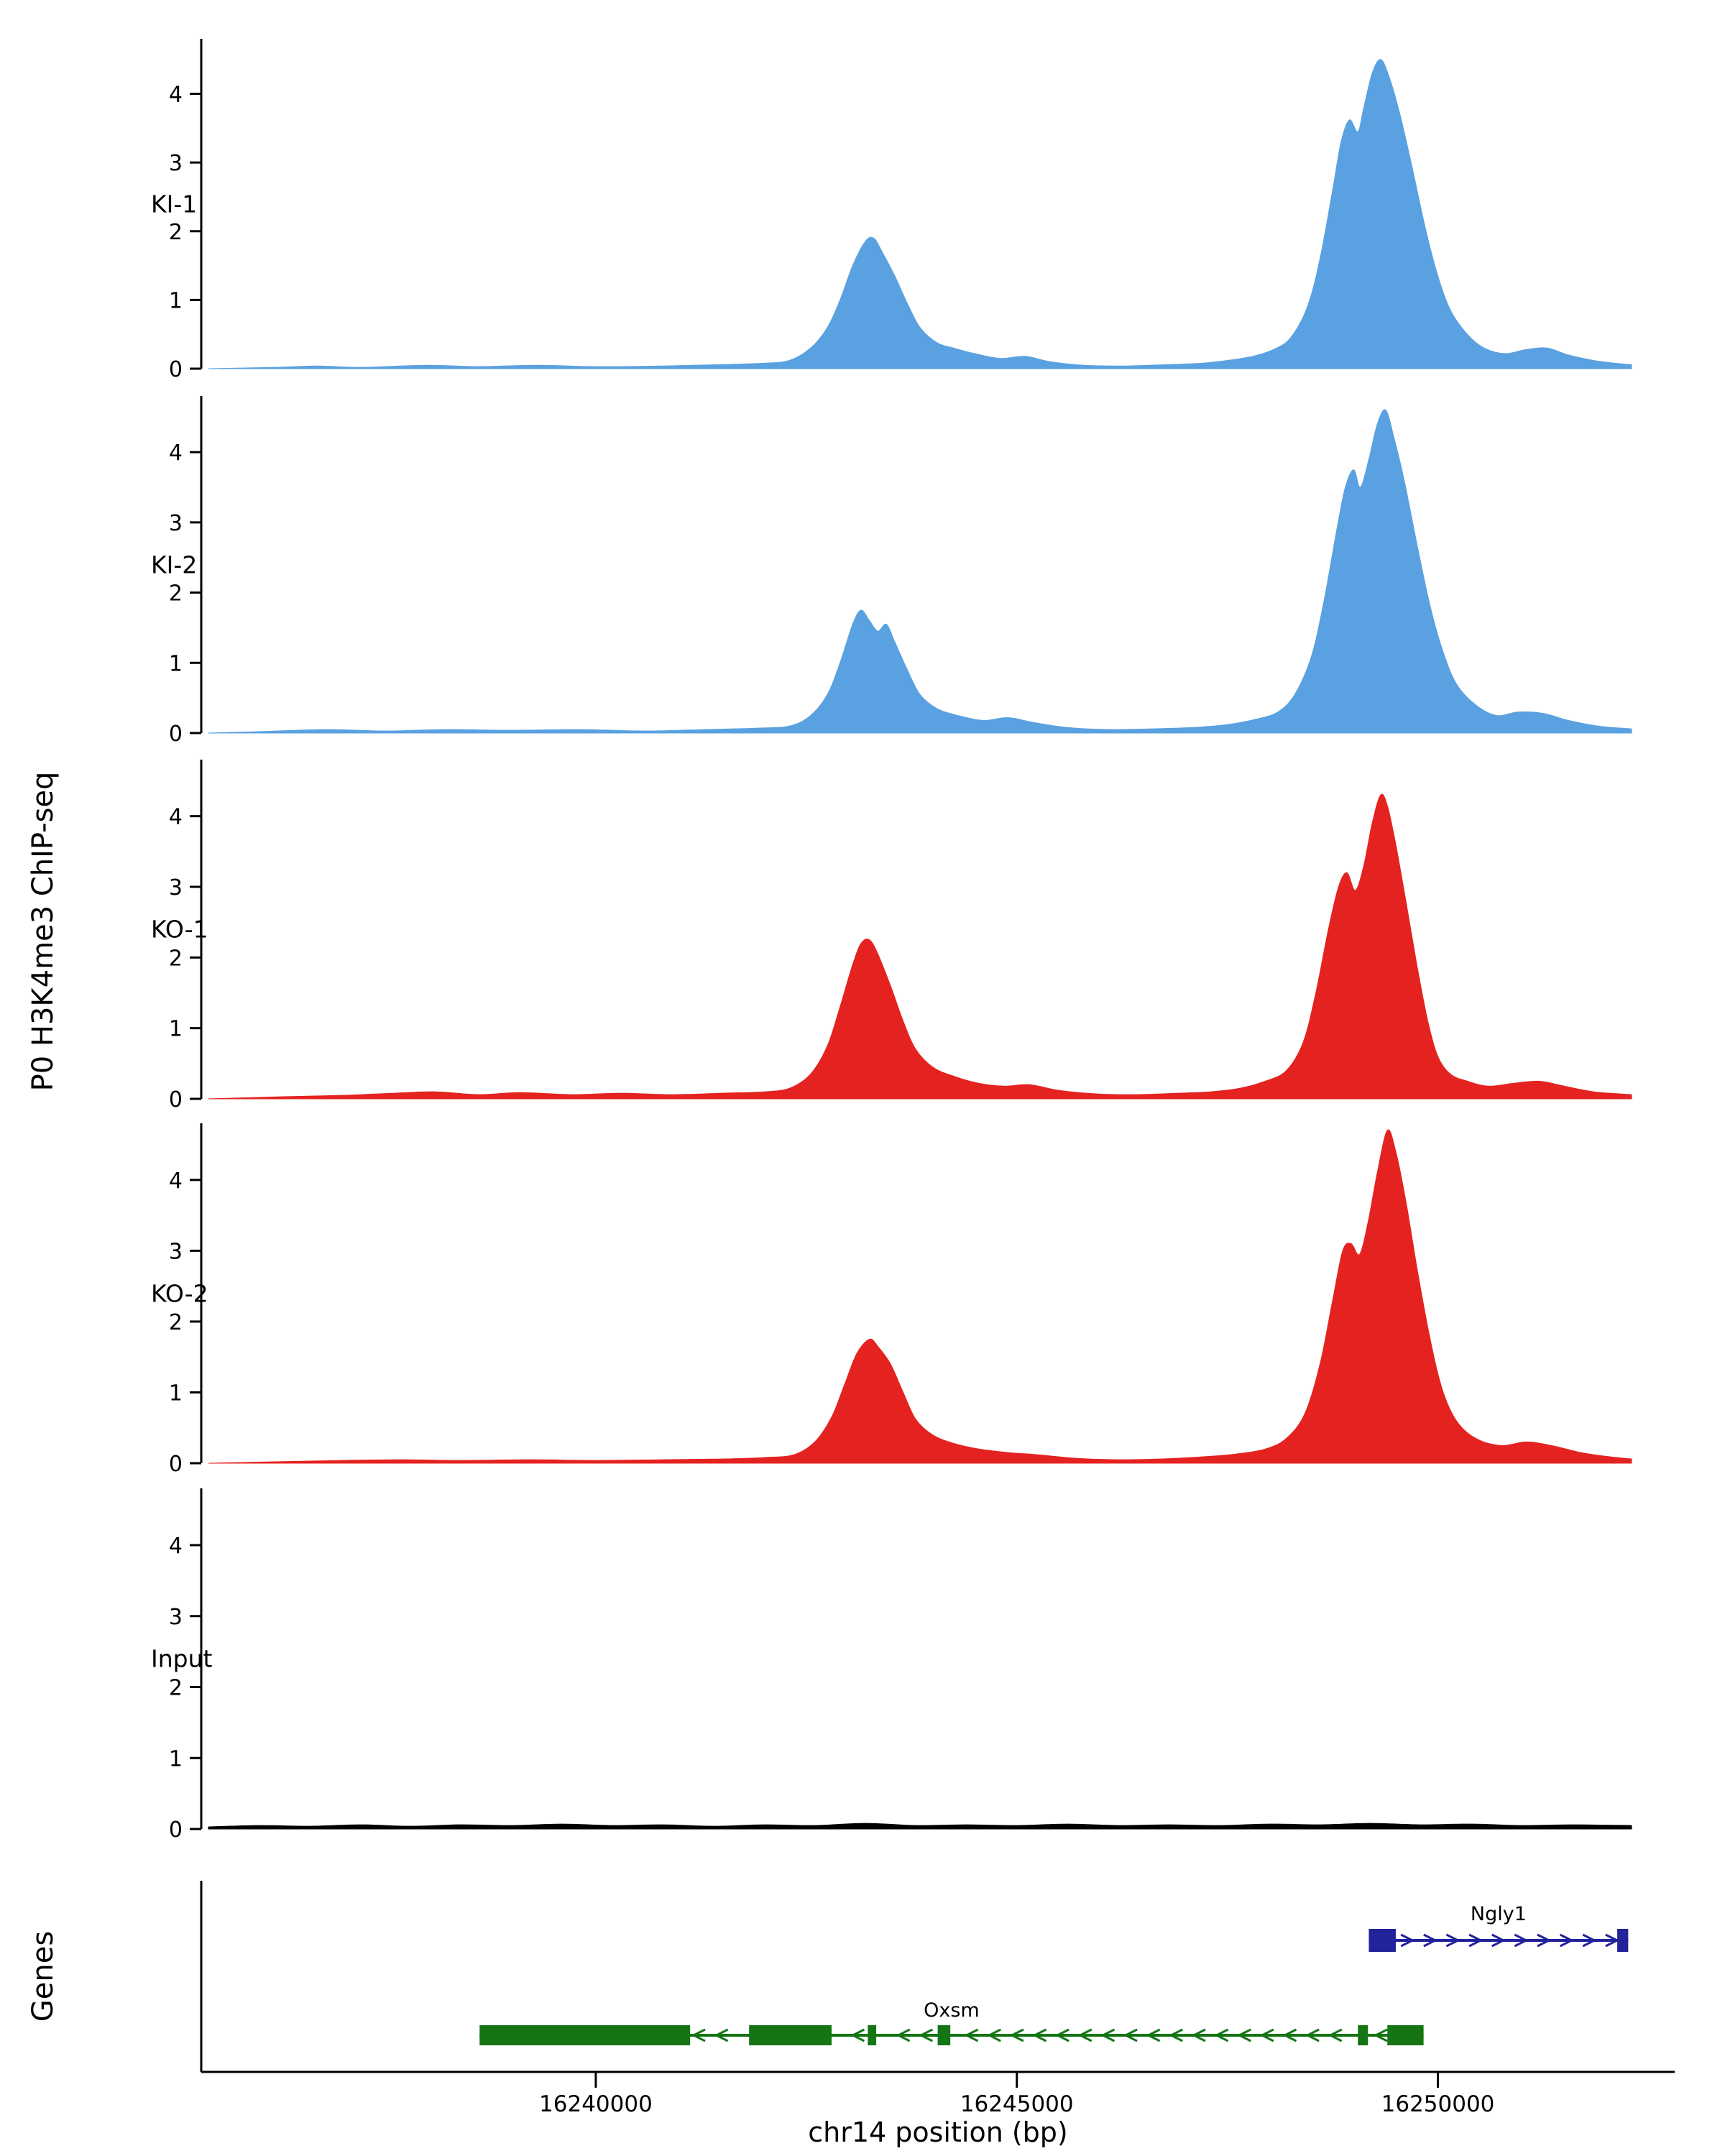  What do you see at coordinates (1499, 1914) in the screenshot?
I see `gene-label-Ngly1: Ngly1` at bounding box center [1499, 1914].